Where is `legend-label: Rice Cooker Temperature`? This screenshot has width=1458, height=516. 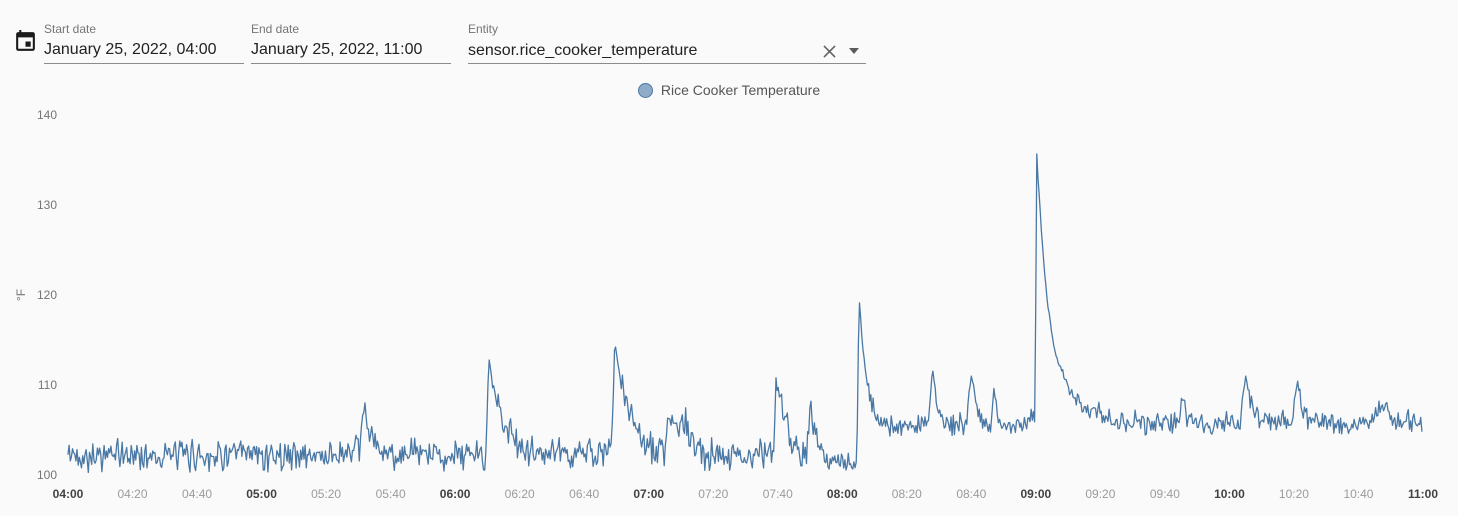 legend-label: Rice Cooker Temperature is located at coordinates (740, 90).